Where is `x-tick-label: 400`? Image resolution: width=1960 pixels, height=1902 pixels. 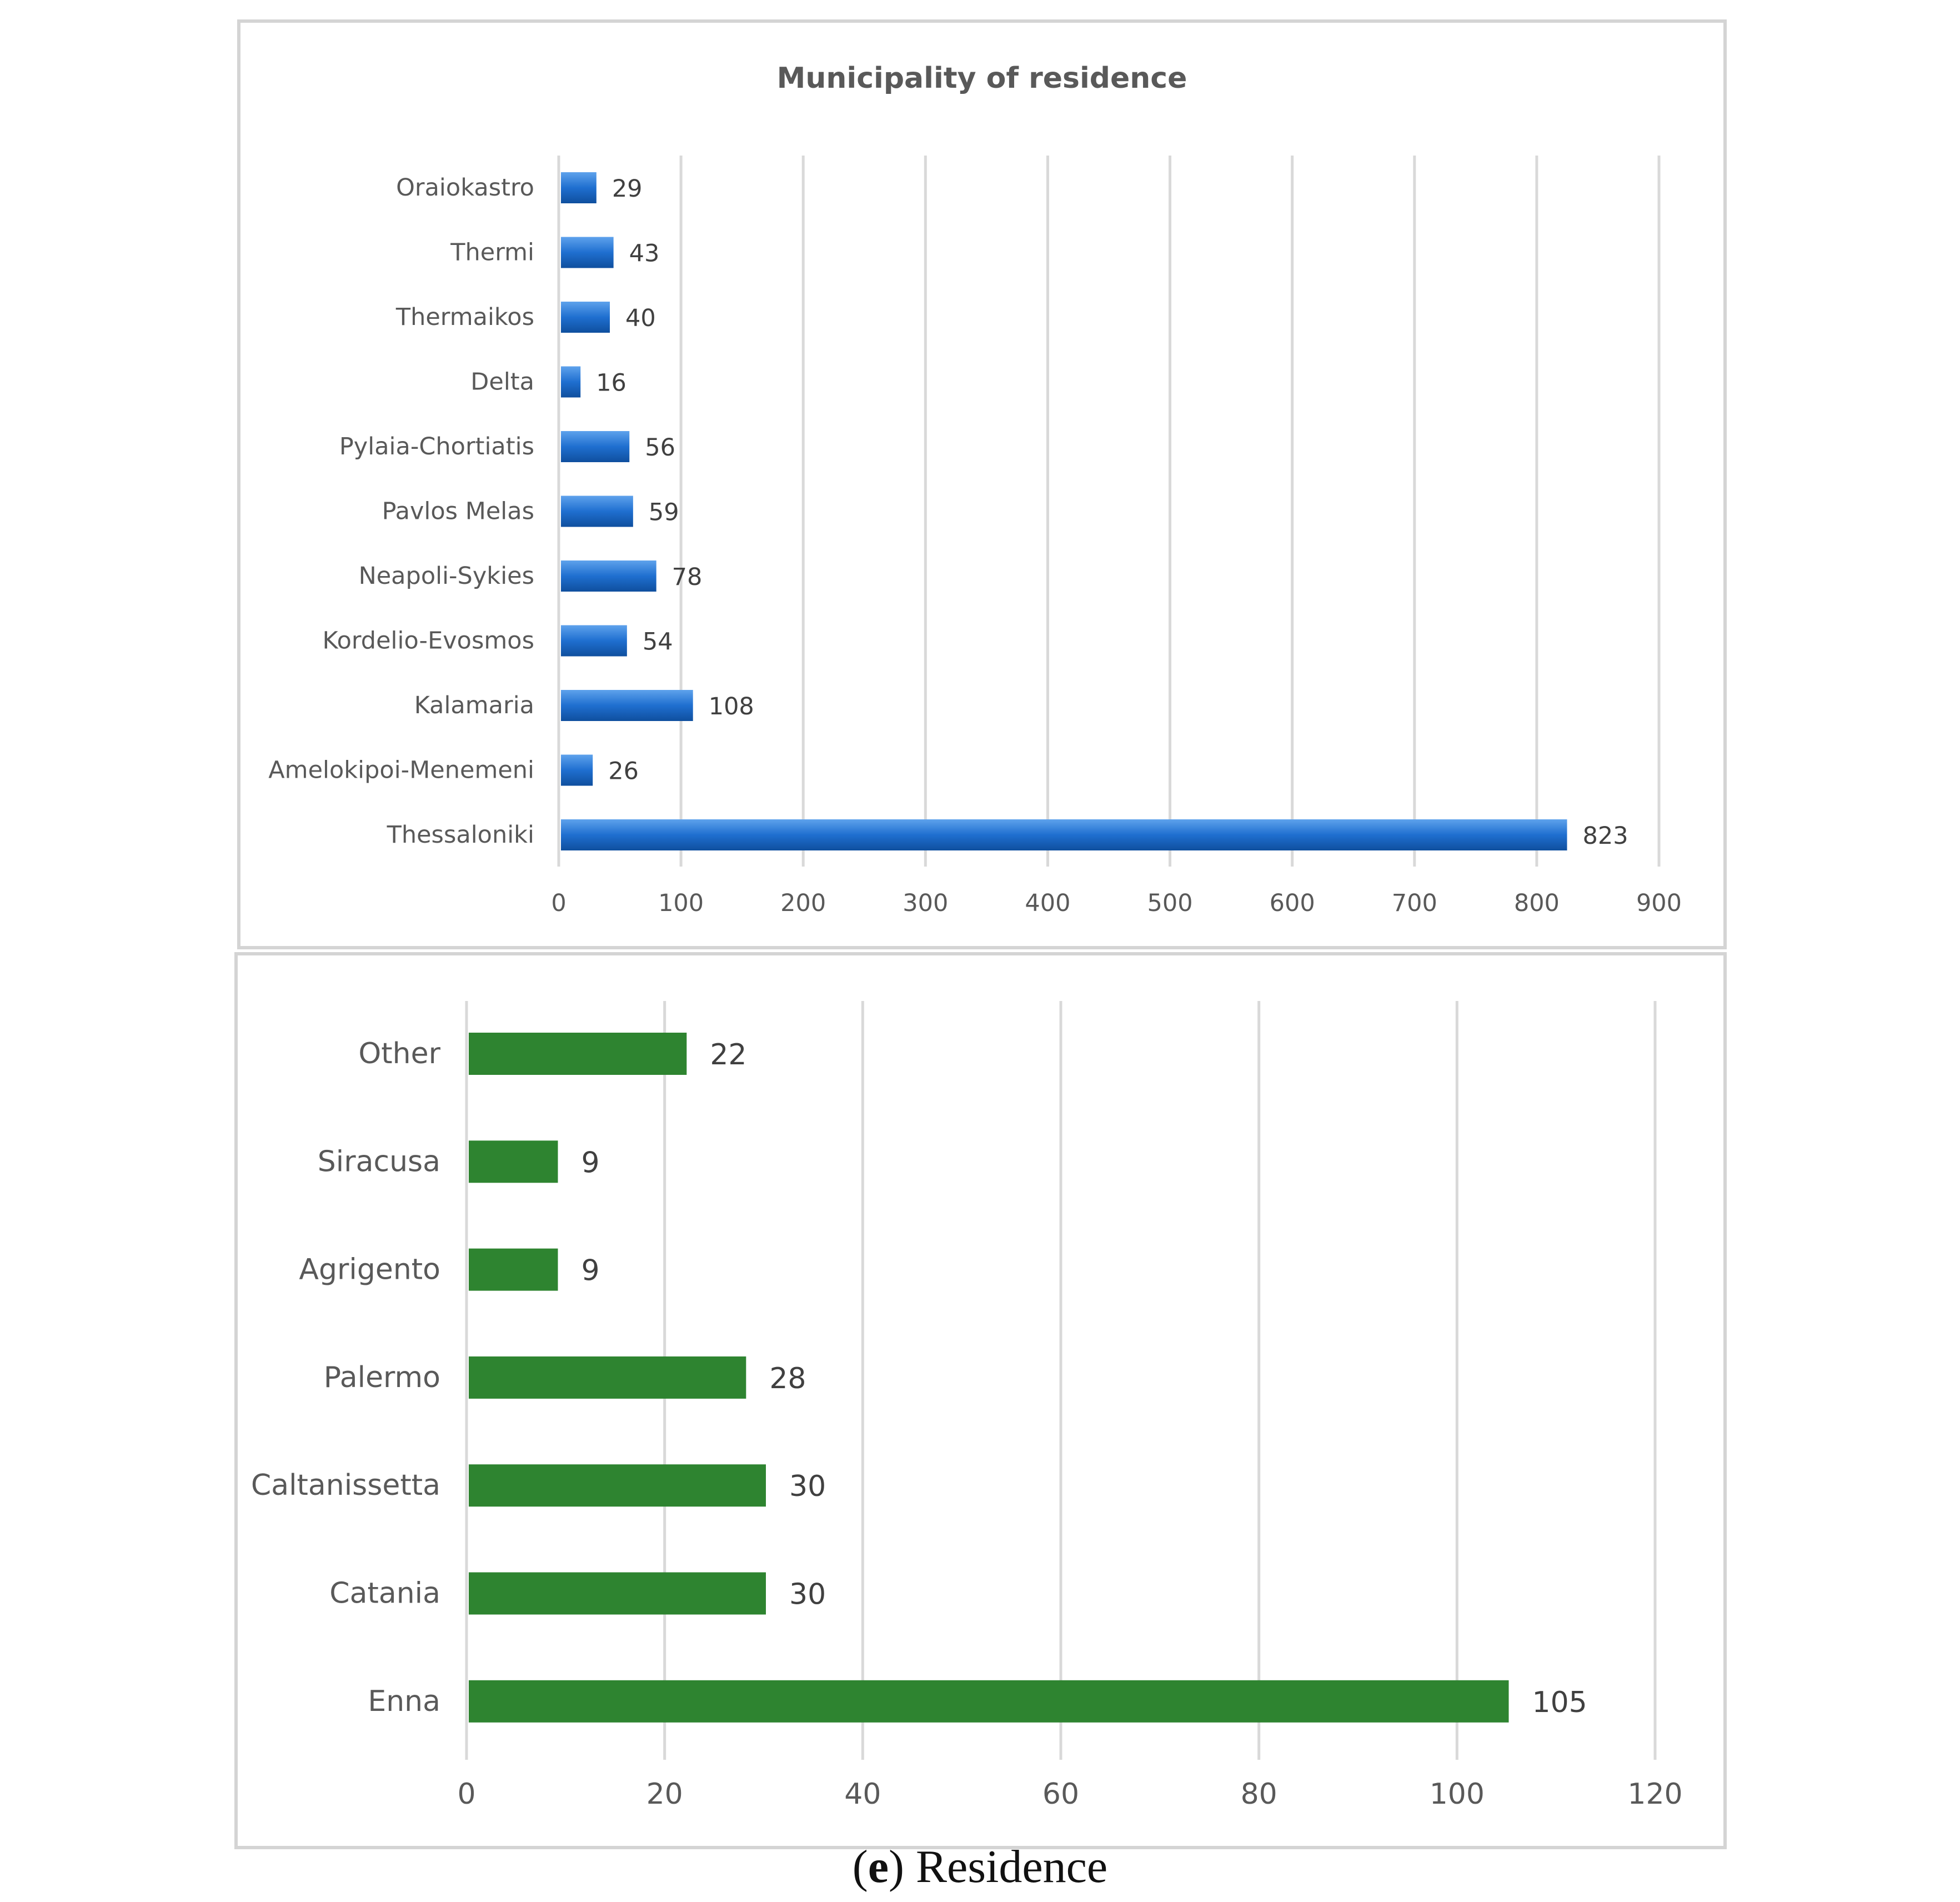 x-tick-label: 400 is located at coordinates (1048, 903).